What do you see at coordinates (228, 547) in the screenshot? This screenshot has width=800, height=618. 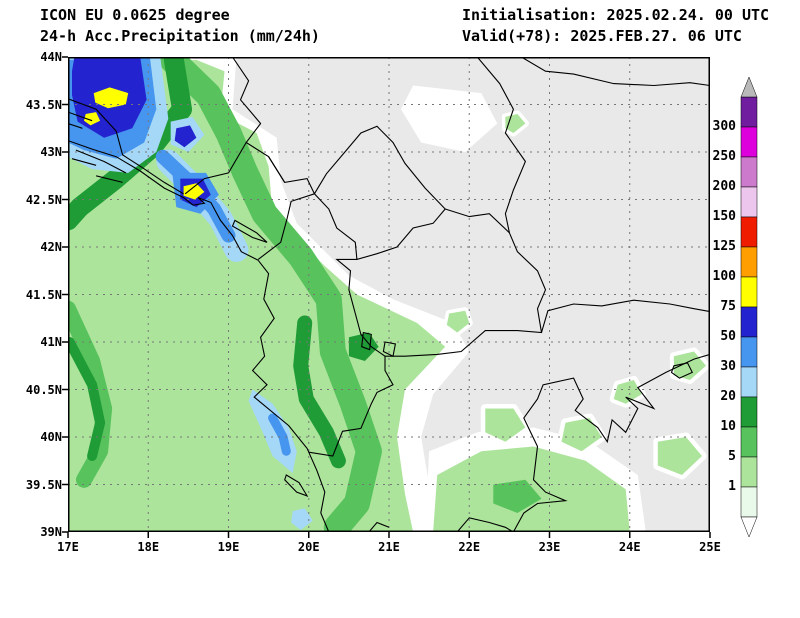 I see `x-axis-label-19E: 19E` at bounding box center [228, 547].